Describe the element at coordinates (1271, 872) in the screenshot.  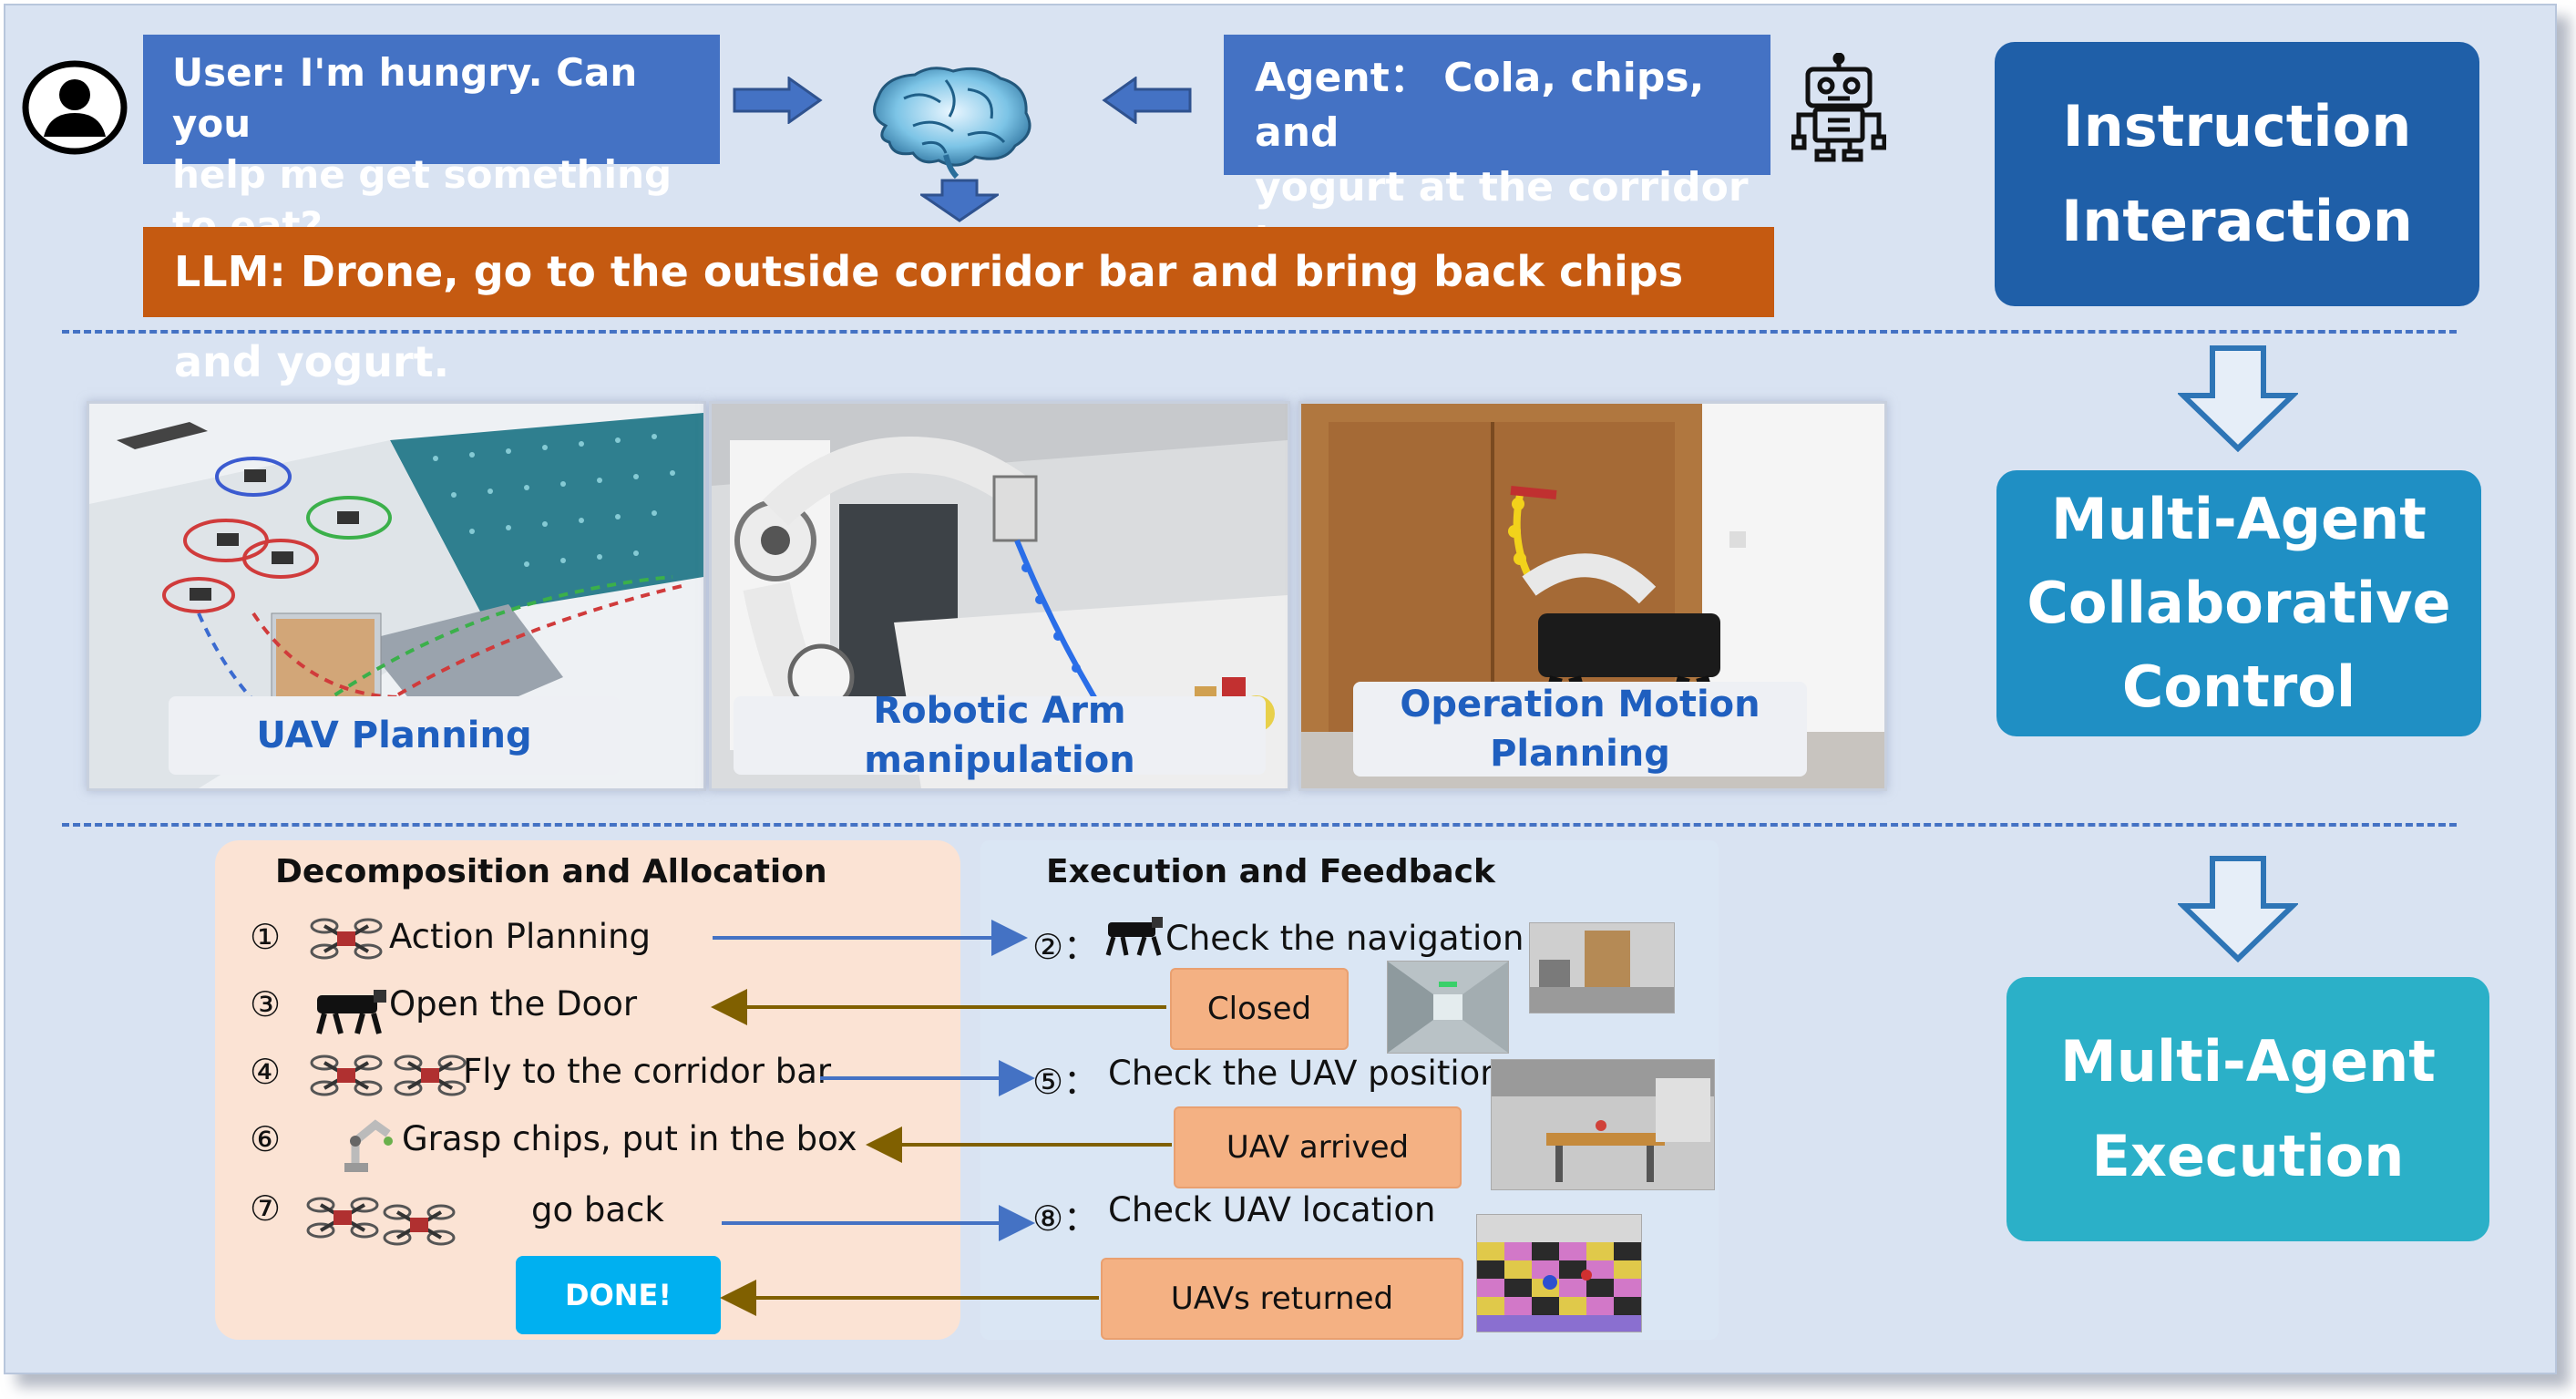
I see `execution-title: Execution and Feedback` at that location.